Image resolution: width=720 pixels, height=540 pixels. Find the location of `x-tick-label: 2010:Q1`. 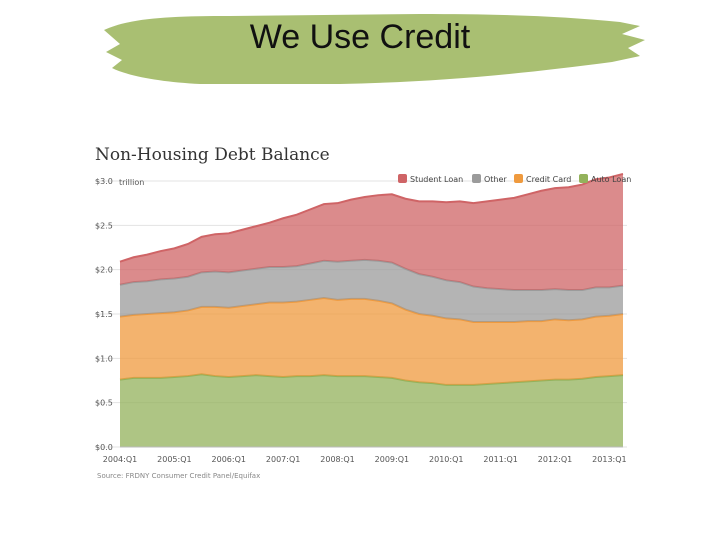

x-tick-label: 2010:Q1 is located at coordinates (446, 459).